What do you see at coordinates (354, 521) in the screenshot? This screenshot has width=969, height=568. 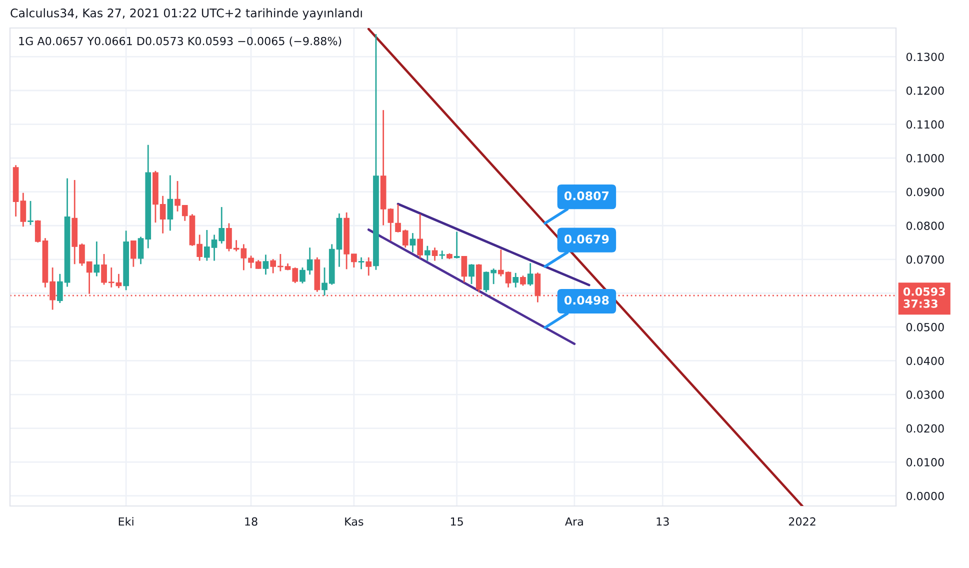 I see `x-tick-label: Kas` at bounding box center [354, 521].